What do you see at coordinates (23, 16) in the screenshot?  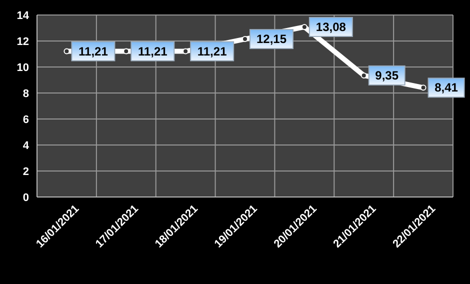 I see `y-tick-label: 14` at bounding box center [23, 16].